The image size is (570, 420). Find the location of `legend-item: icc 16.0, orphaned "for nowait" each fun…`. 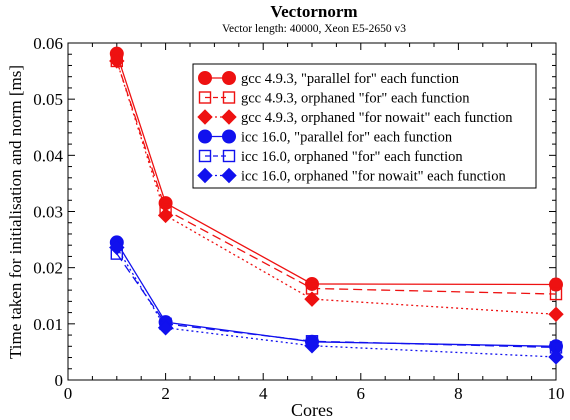

legend-item: icc 16.0, orphaned "for nowait" each fun… is located at coordinates (351, 176).